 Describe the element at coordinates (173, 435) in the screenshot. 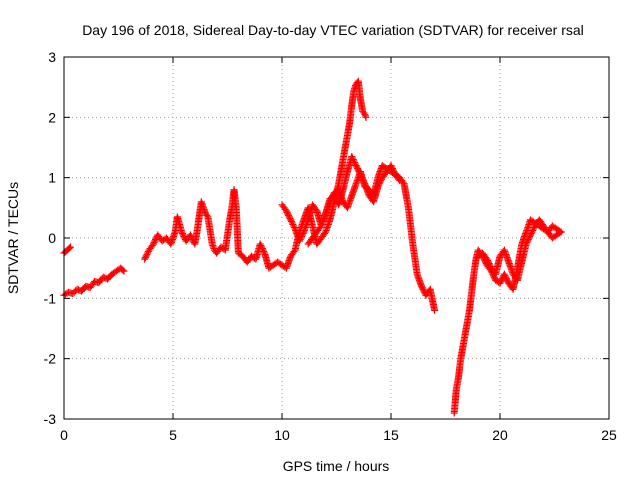

I see `x-tick-label: 5` at that location.